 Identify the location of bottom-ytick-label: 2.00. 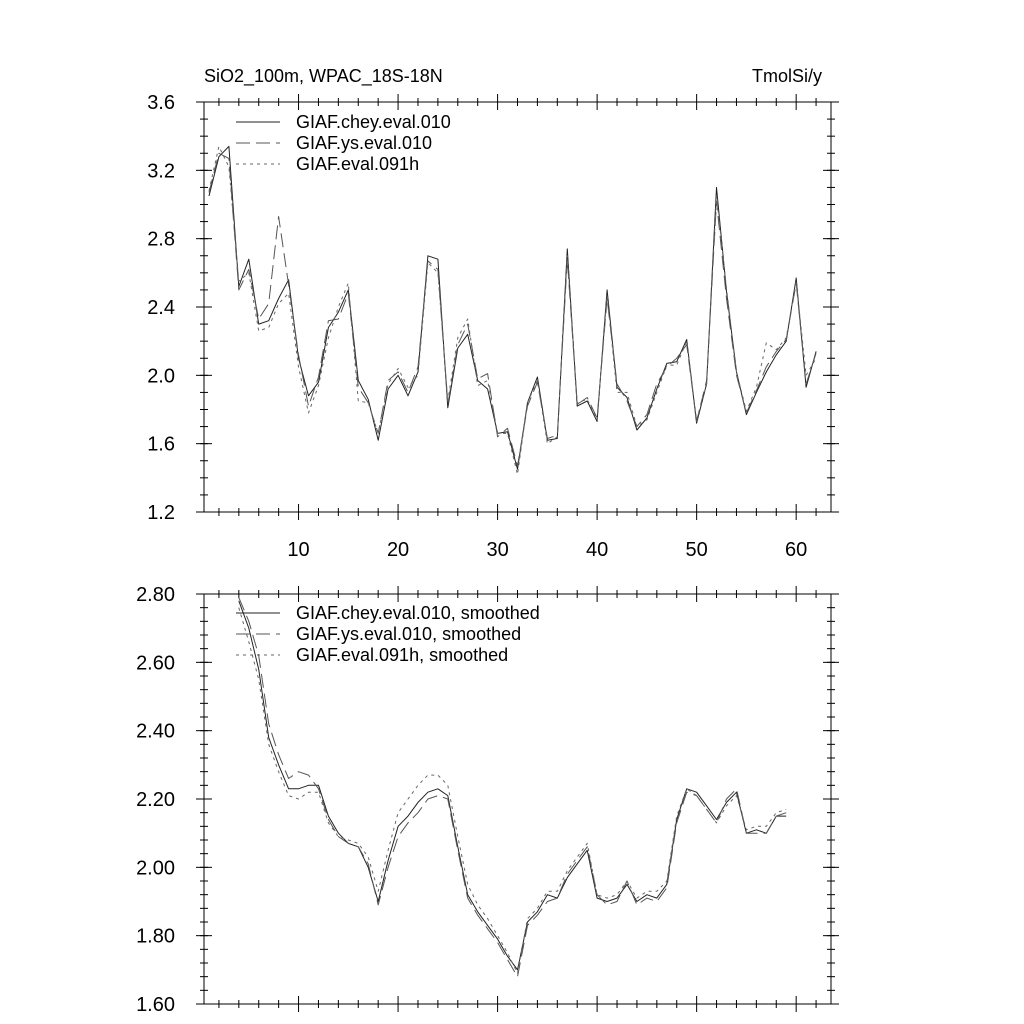
(155, 868).